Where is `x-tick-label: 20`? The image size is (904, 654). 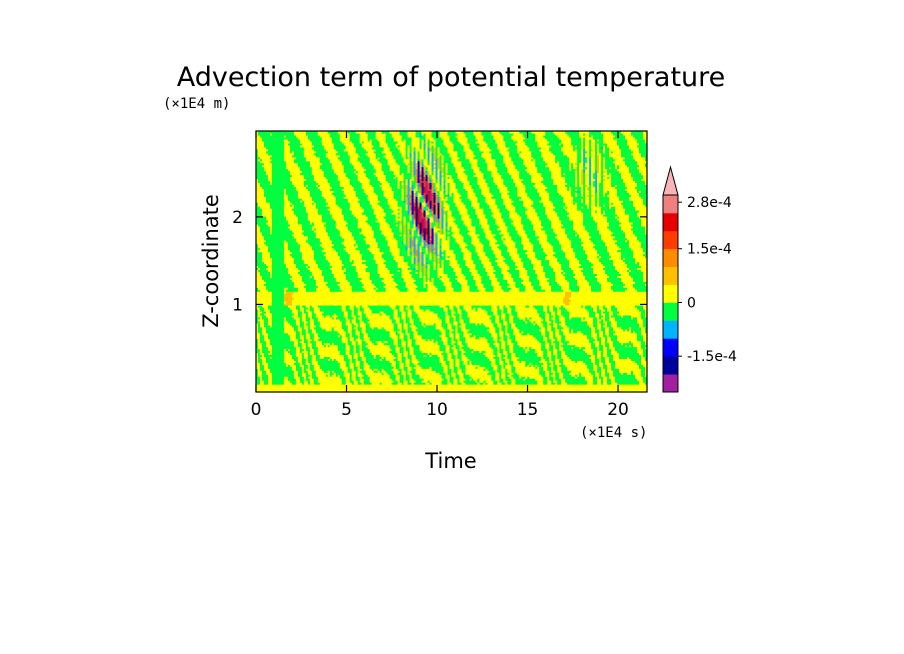 x-tick-label: 20 is located at coordinates (618, 410).